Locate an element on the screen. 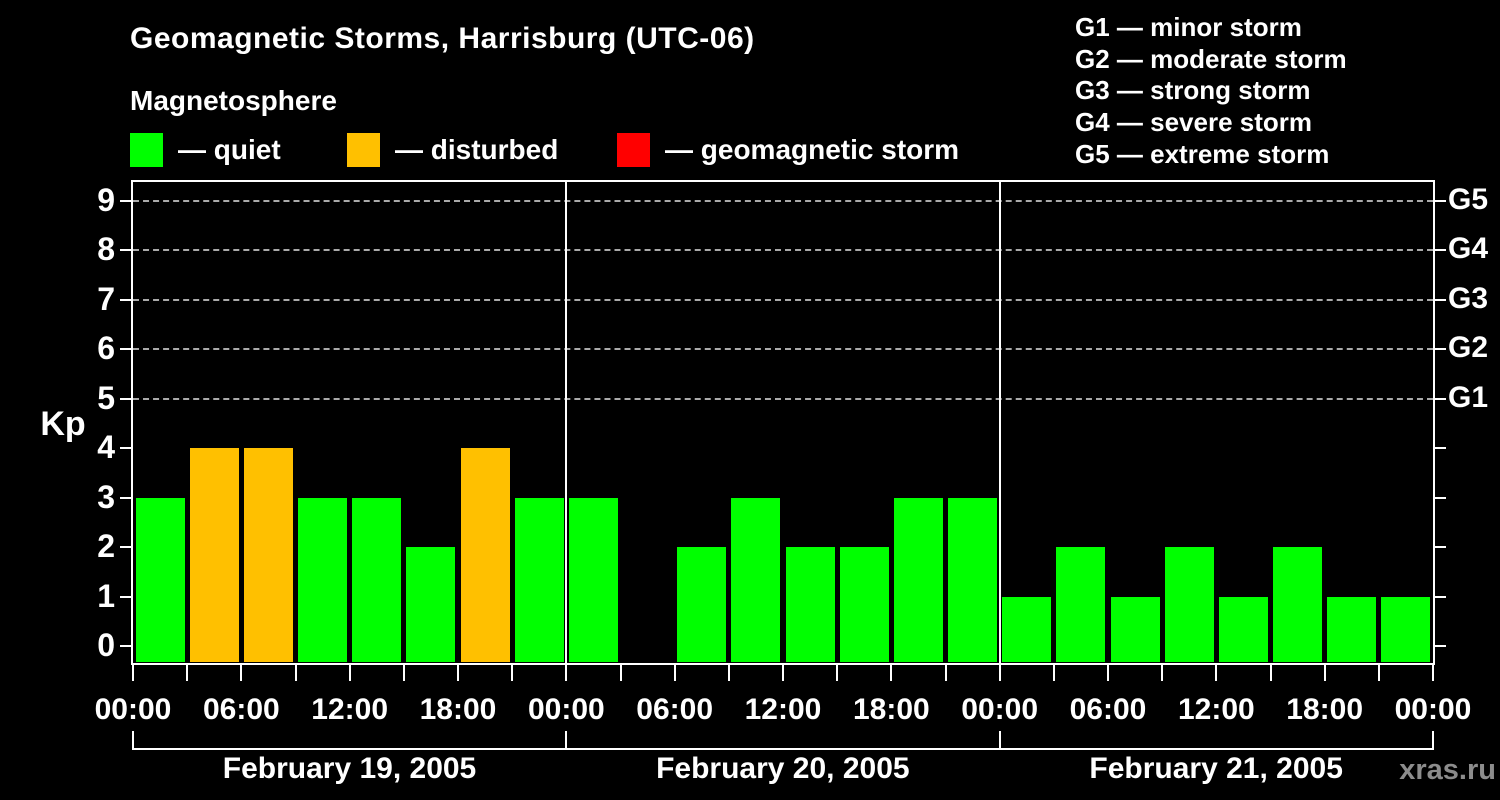 This screenshot has height=800, width=1500. chart-subtitle: Magnetosphere is located at coordinates (233, 100).